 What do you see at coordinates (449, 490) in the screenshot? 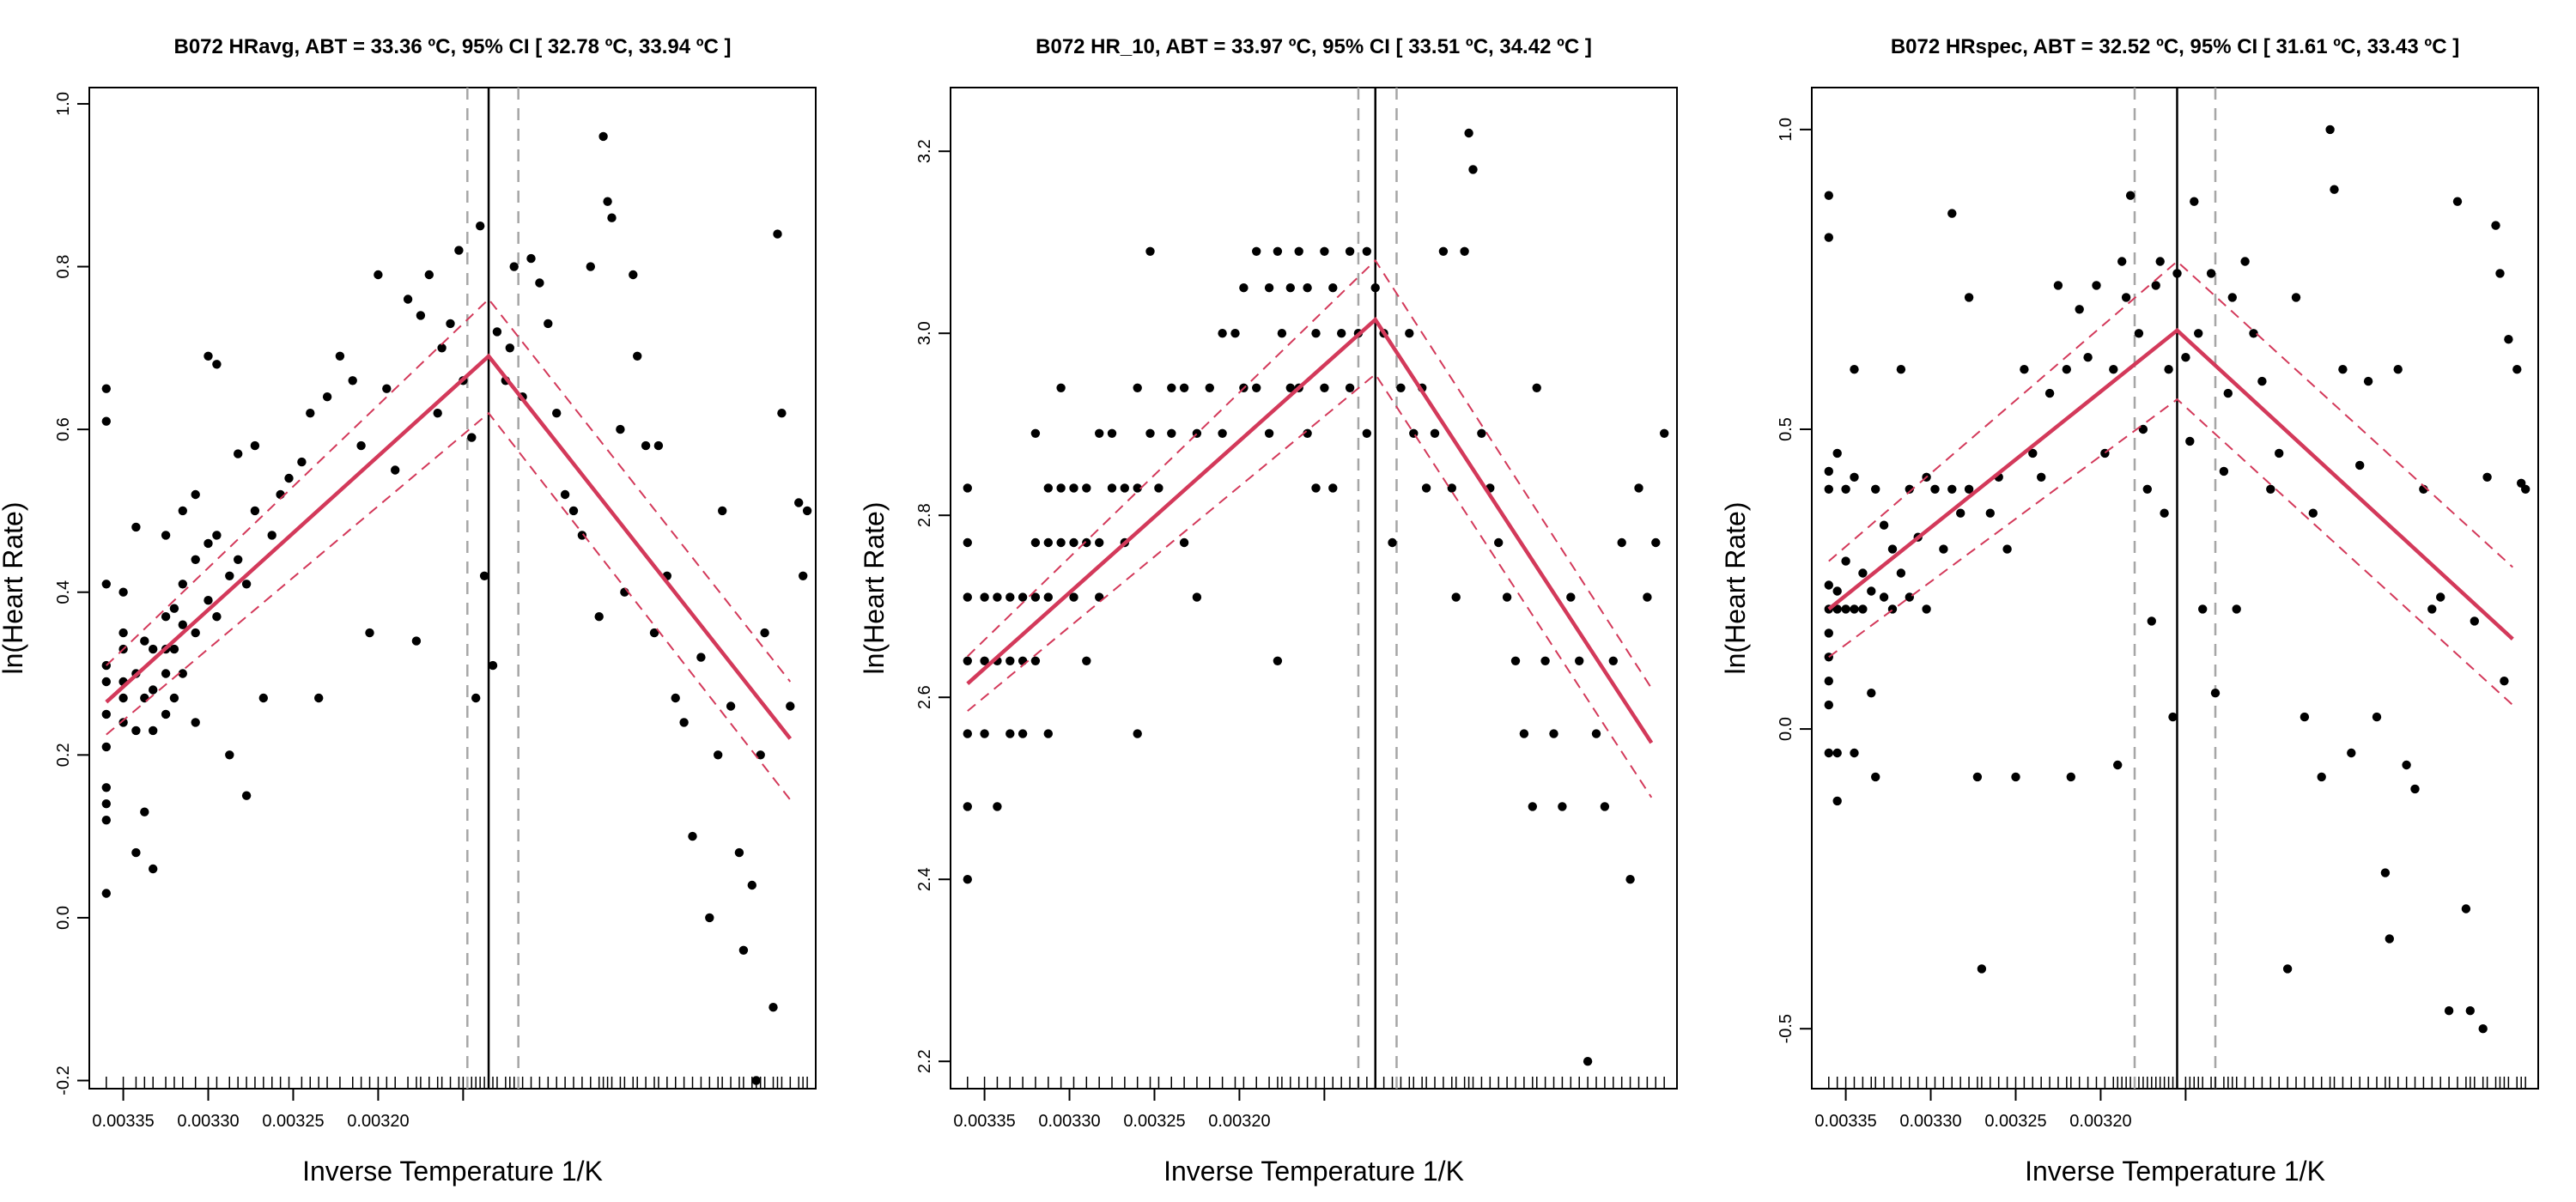
I see `ci-upper-line` at bounding box center [449, 490].